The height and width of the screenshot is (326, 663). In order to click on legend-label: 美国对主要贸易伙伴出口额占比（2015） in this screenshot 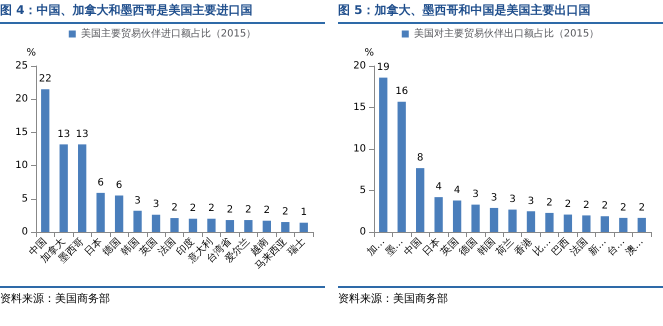, I will do `click(507, 34)`.